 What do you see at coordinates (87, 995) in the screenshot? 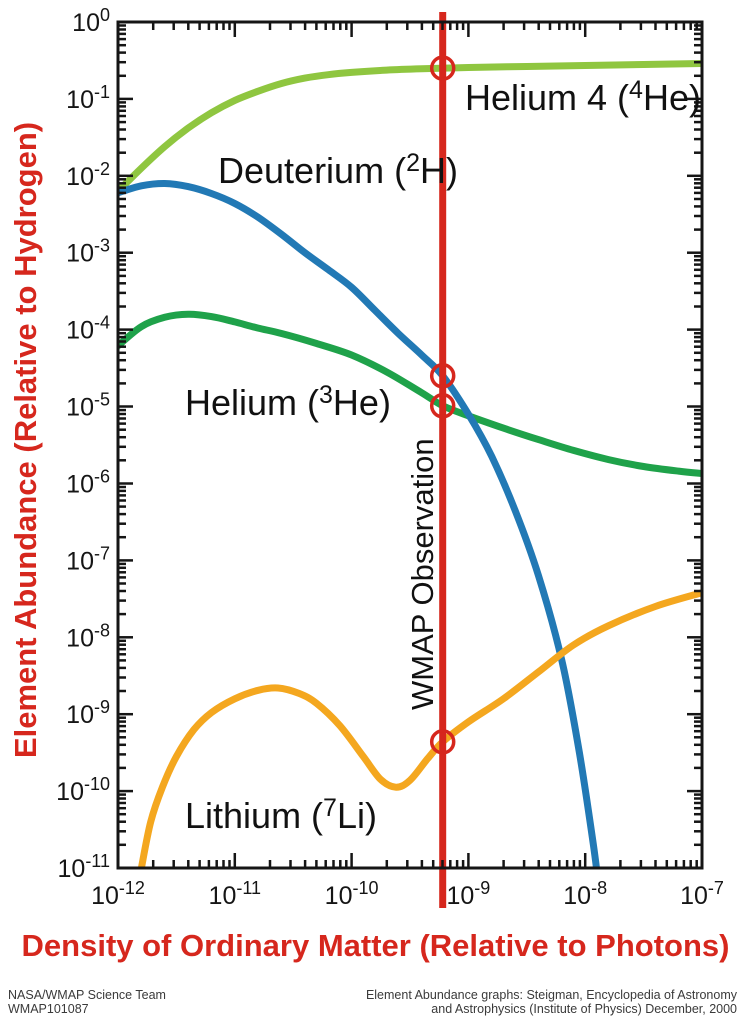
I see `credit-left-line1: NASA/WMAP Science Team` at bounding box center [87, 995].